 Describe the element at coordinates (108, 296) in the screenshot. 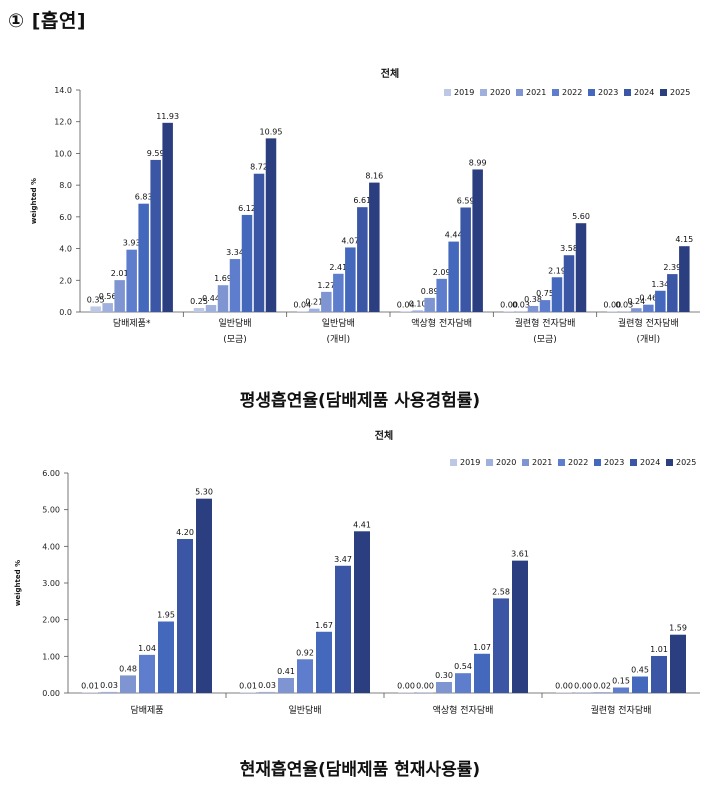

I see `data-label: 0.56` at that location.